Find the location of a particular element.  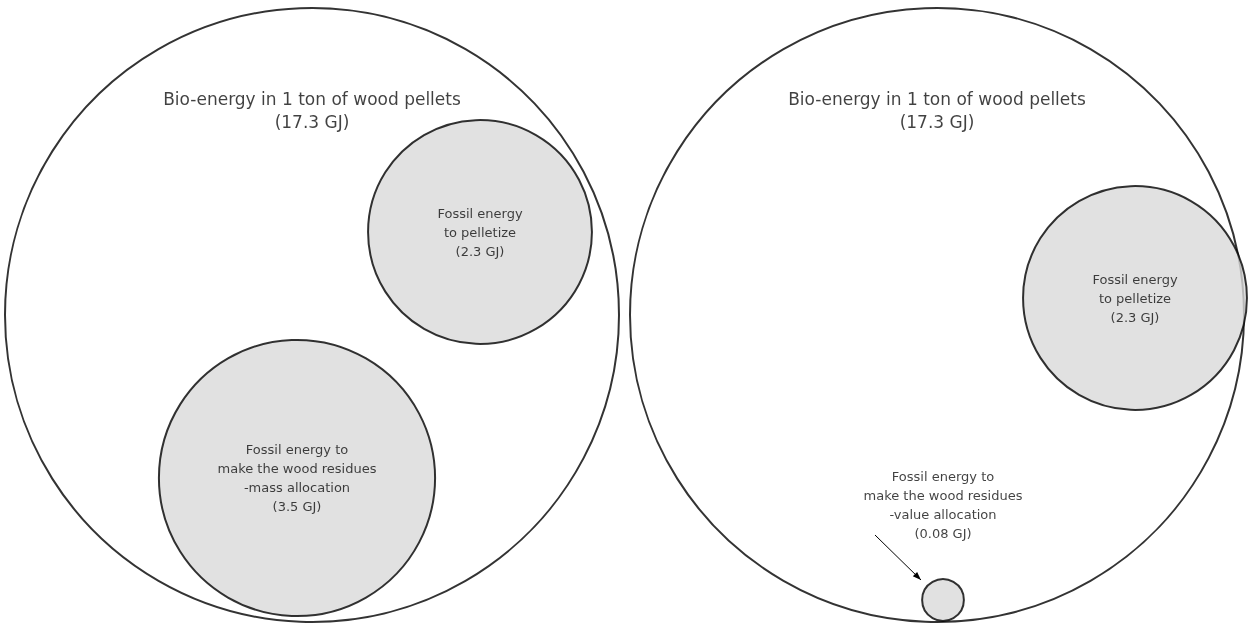

category-label: Fossil energy to make the wood residues -mass allocation is located at coordinates (297, 468).